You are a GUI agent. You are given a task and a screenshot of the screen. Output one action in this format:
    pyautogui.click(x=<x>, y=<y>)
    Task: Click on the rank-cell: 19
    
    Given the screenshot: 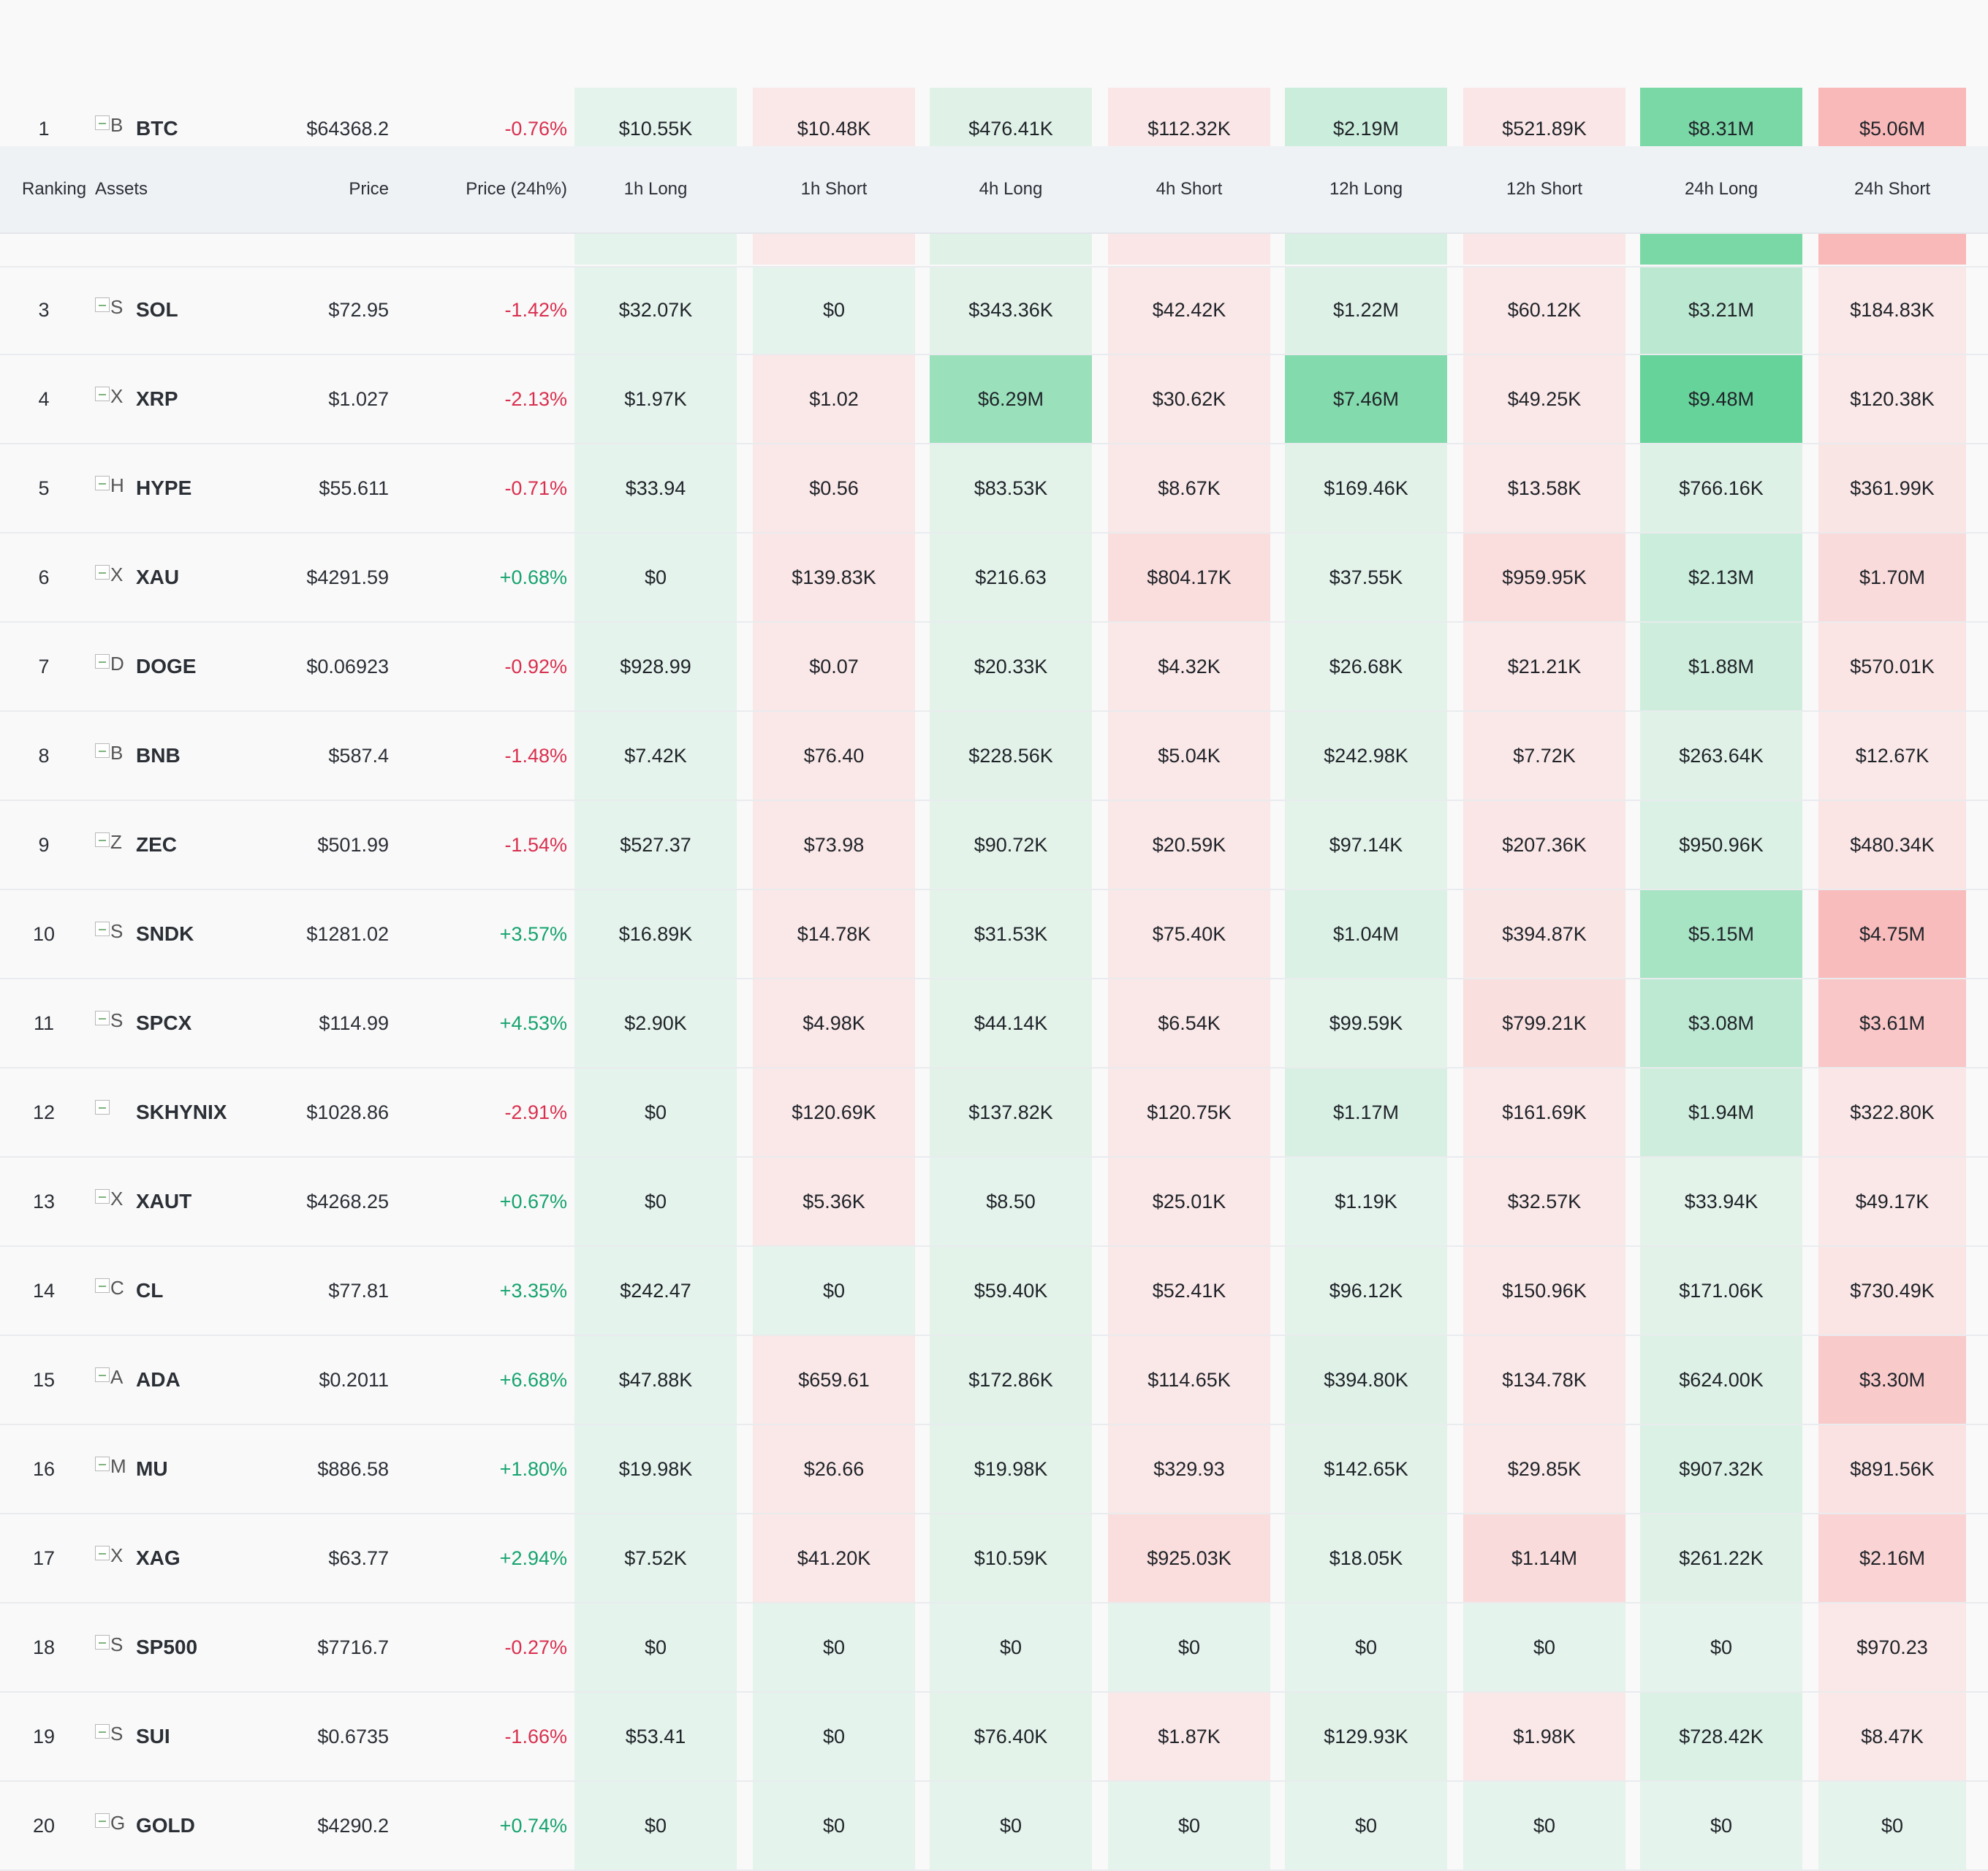 What is the action you would take?
    pyautogui.click(x=44, y=1736)
    